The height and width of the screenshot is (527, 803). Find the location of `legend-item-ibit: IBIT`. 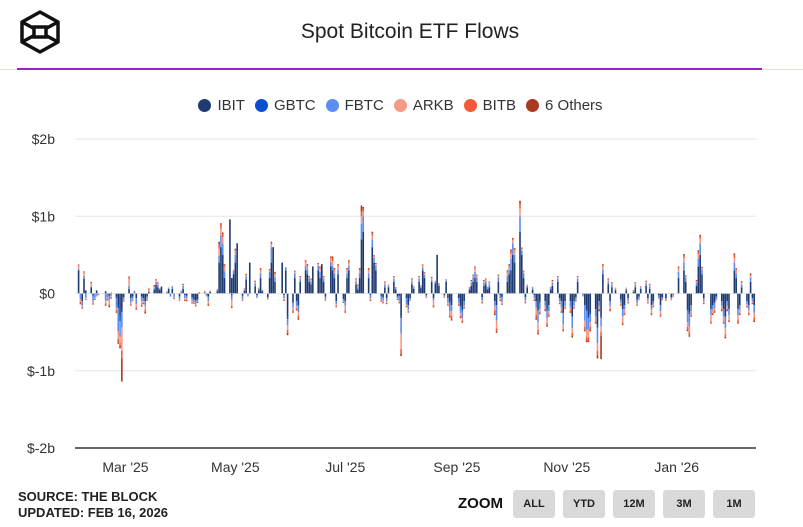

legend-item-ibit: IBIT is located at coordinates (222, 105).